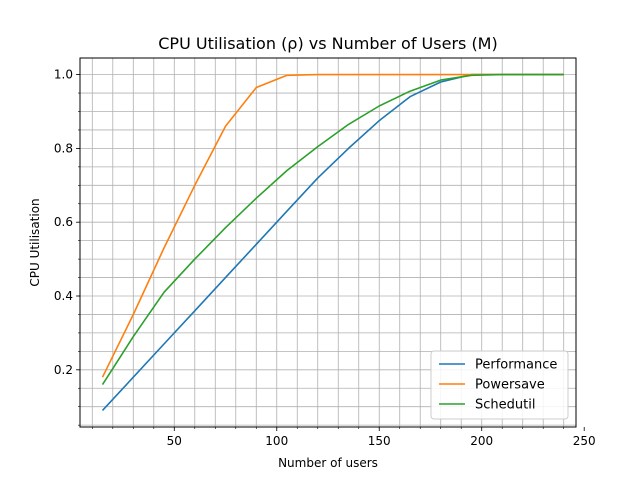  What do you see at coordinates (63, 296) in the screenshot?
I see `y-tick-label: 0.4` at bounding box center [63, 296].